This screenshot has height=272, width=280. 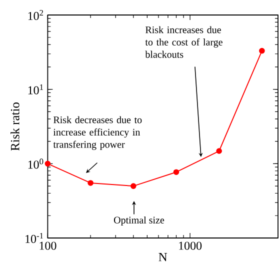 I want to click on x-axis-title: N, so click(x=163, y=257).